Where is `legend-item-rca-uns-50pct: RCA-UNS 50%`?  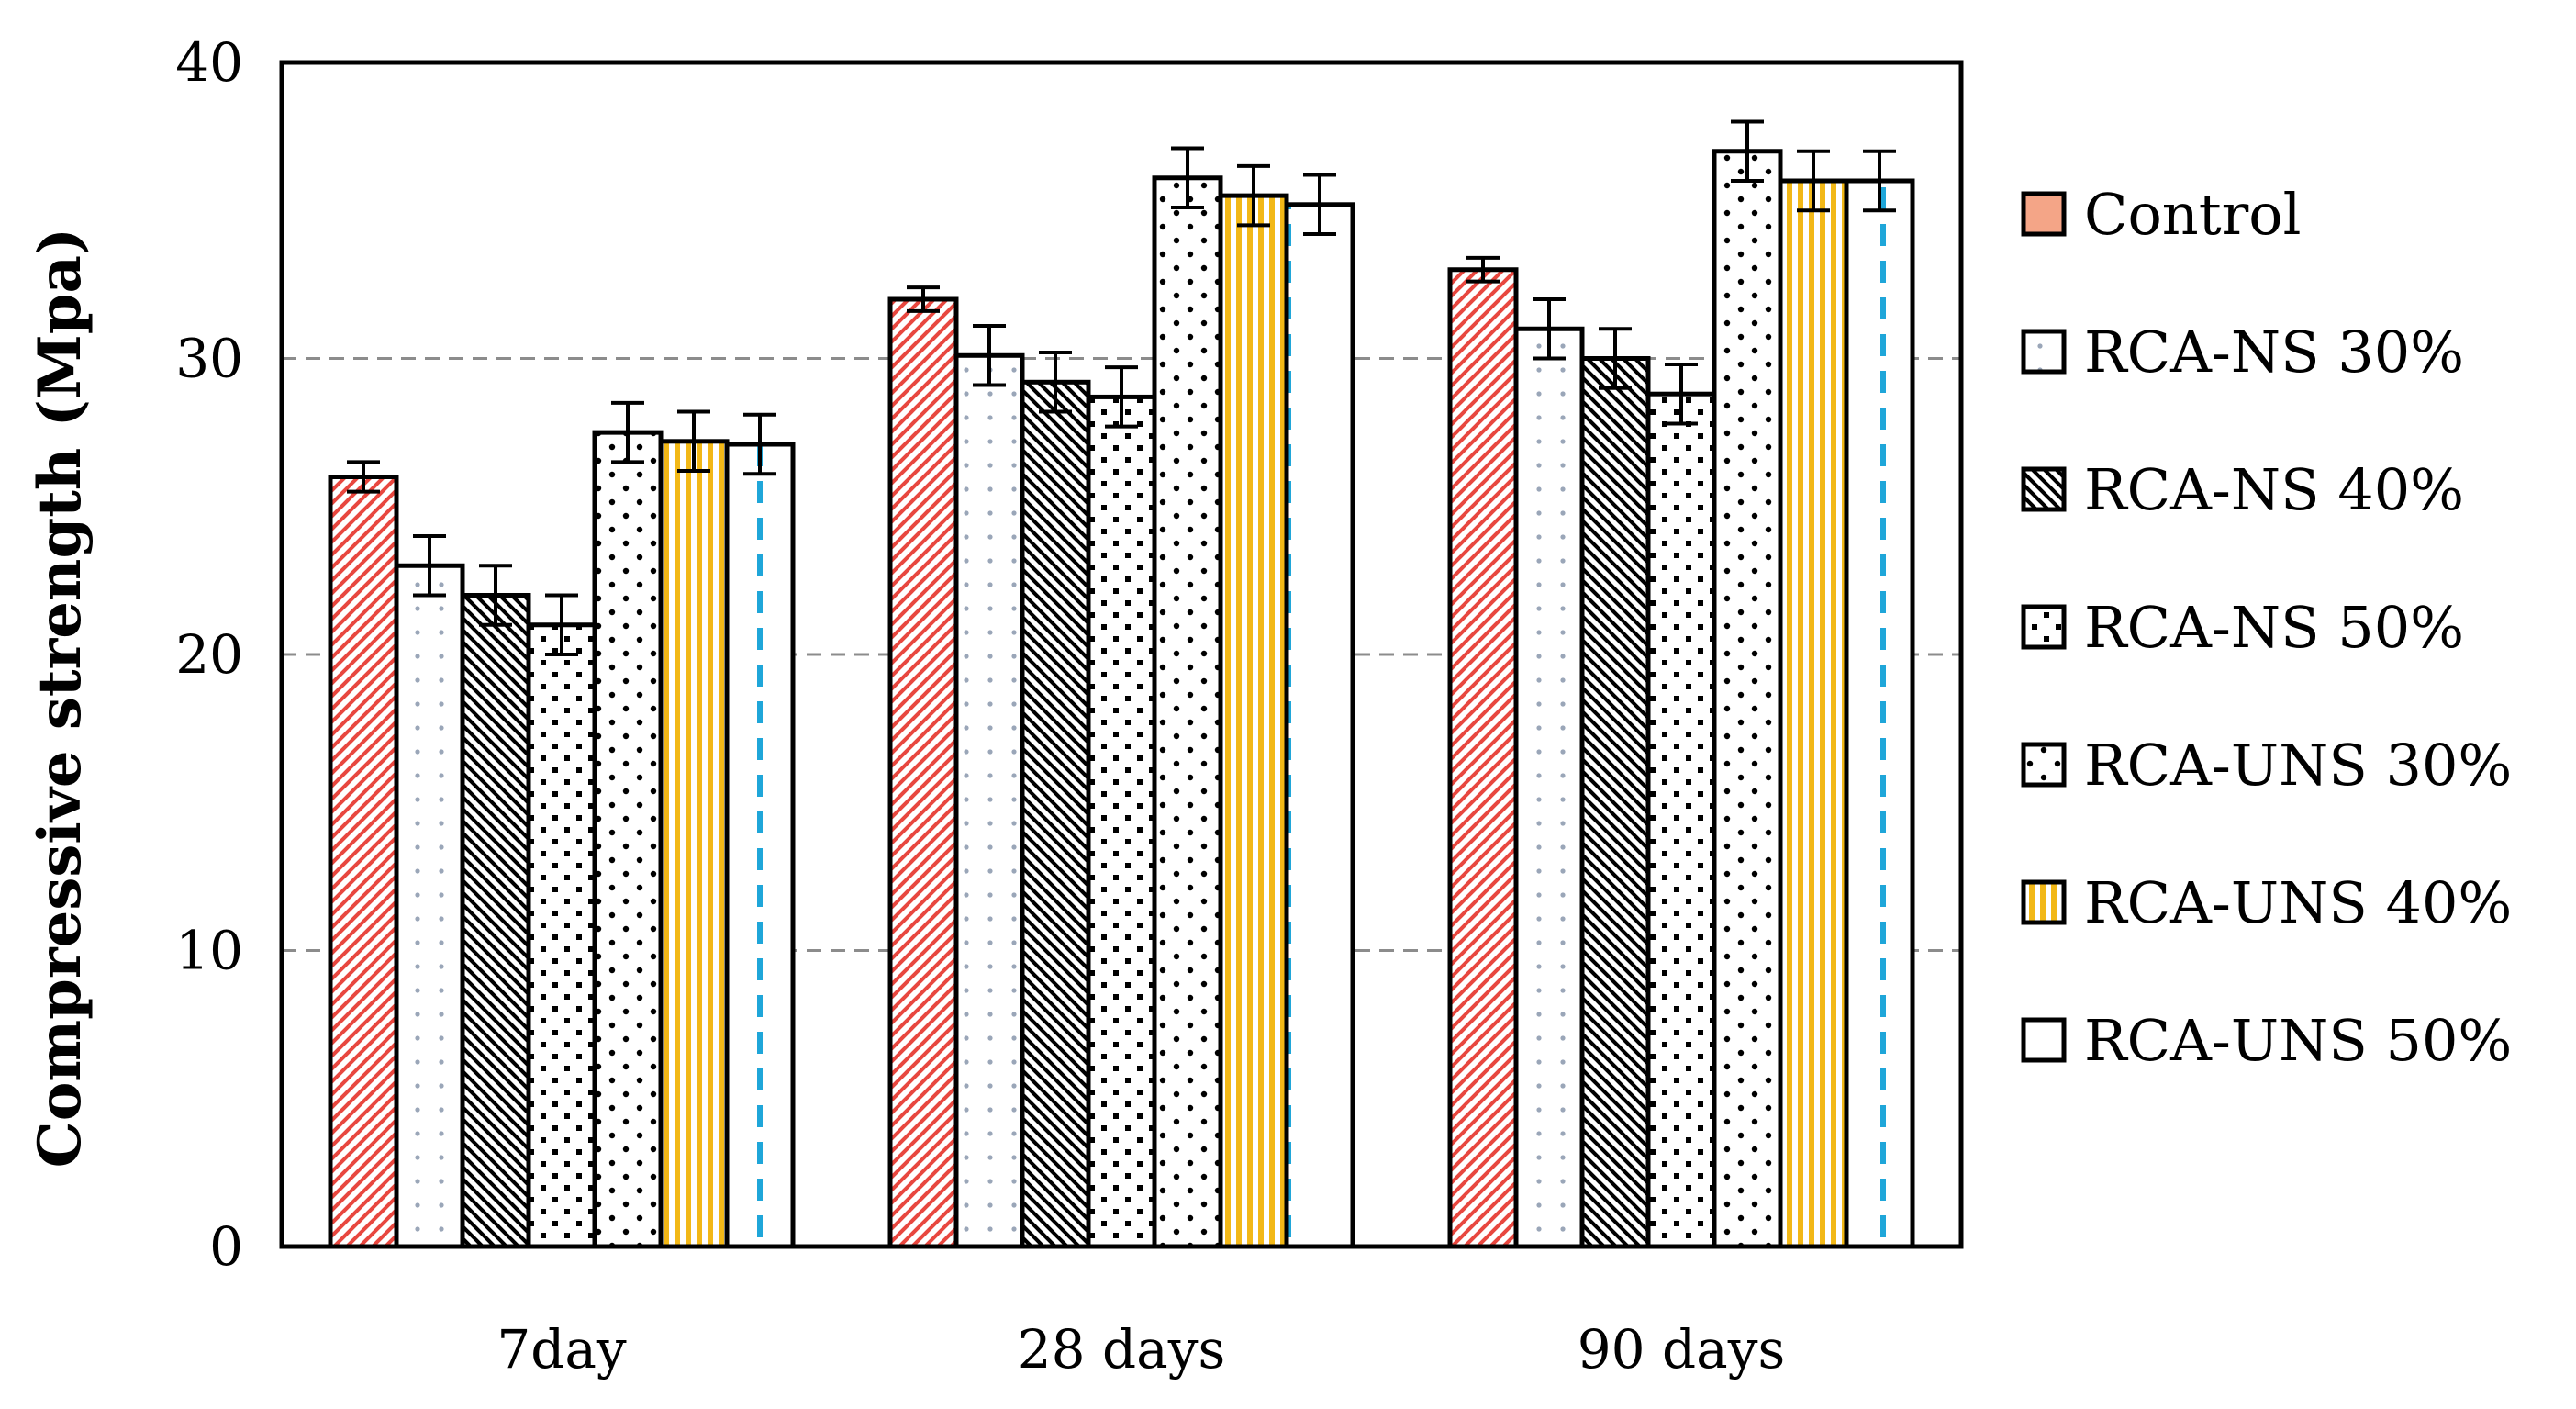 legend-item-rca-uns-50pct: RCA-UNS 50% is located at coordinates (2266, 1040).